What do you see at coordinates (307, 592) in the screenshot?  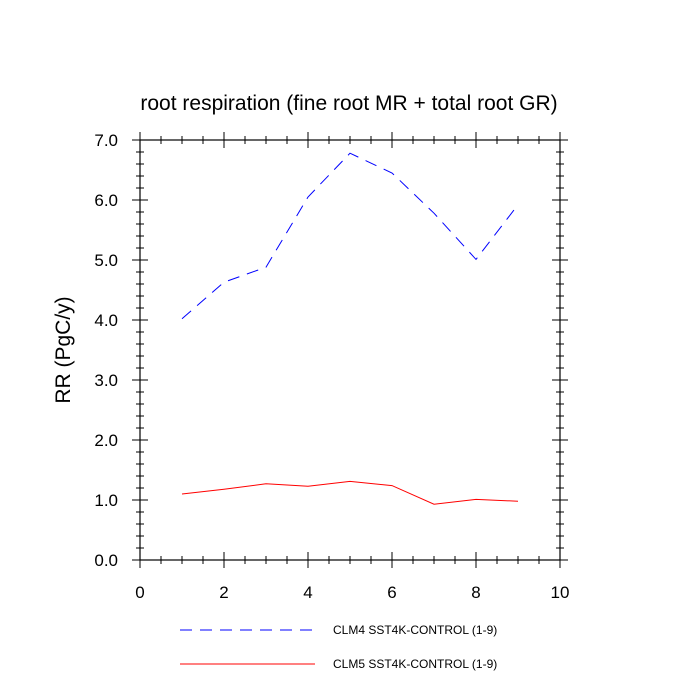 I see `x-tick-label: 4` at bounding box center [307, 592].